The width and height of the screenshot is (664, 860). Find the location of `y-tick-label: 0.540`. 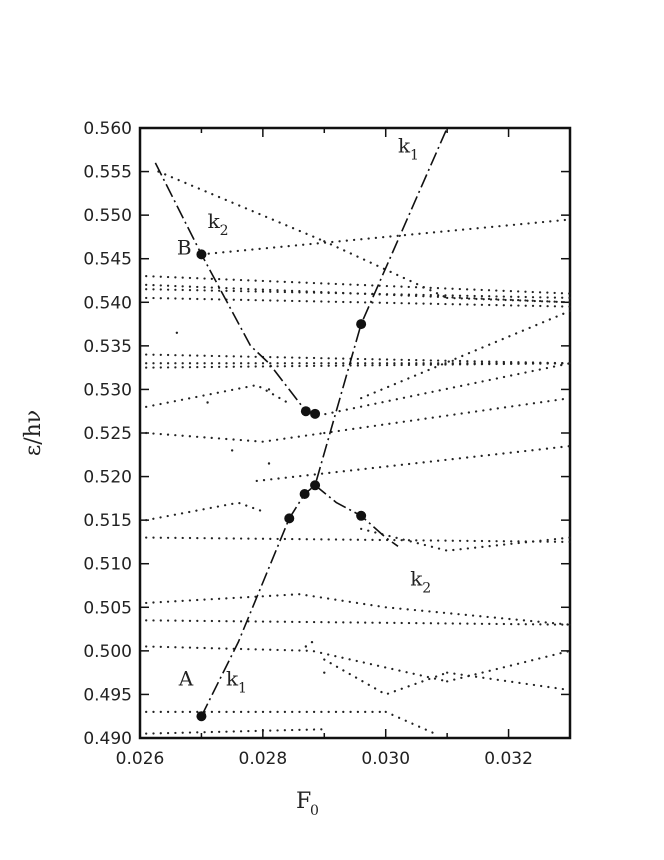

y-tick-label: 0.540 is located at coordinates (107, 303).